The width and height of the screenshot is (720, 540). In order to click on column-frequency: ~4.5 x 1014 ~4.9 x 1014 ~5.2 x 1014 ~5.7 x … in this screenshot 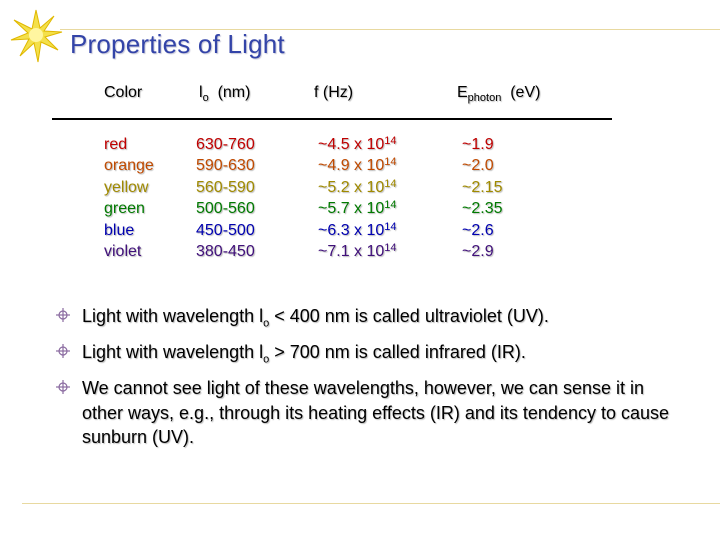, I will do `click(357, 198)`.